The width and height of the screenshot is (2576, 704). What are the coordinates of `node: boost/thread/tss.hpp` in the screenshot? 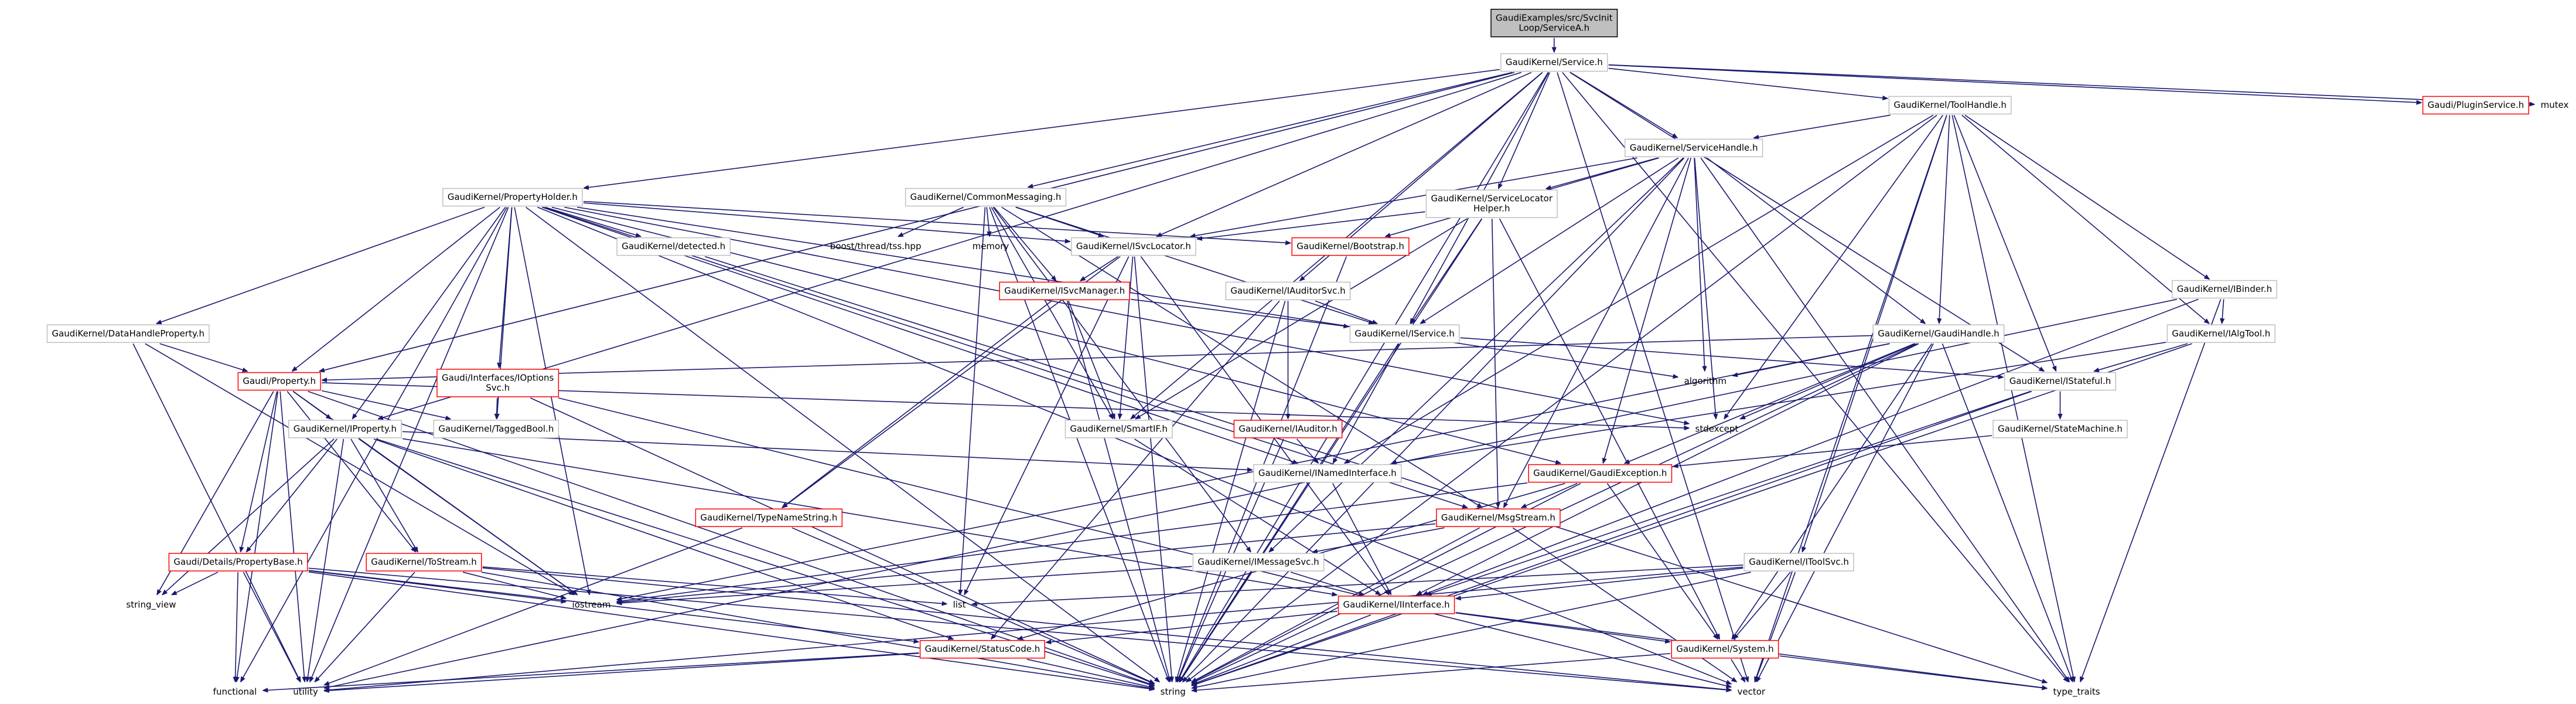 It's located at (876, 246).